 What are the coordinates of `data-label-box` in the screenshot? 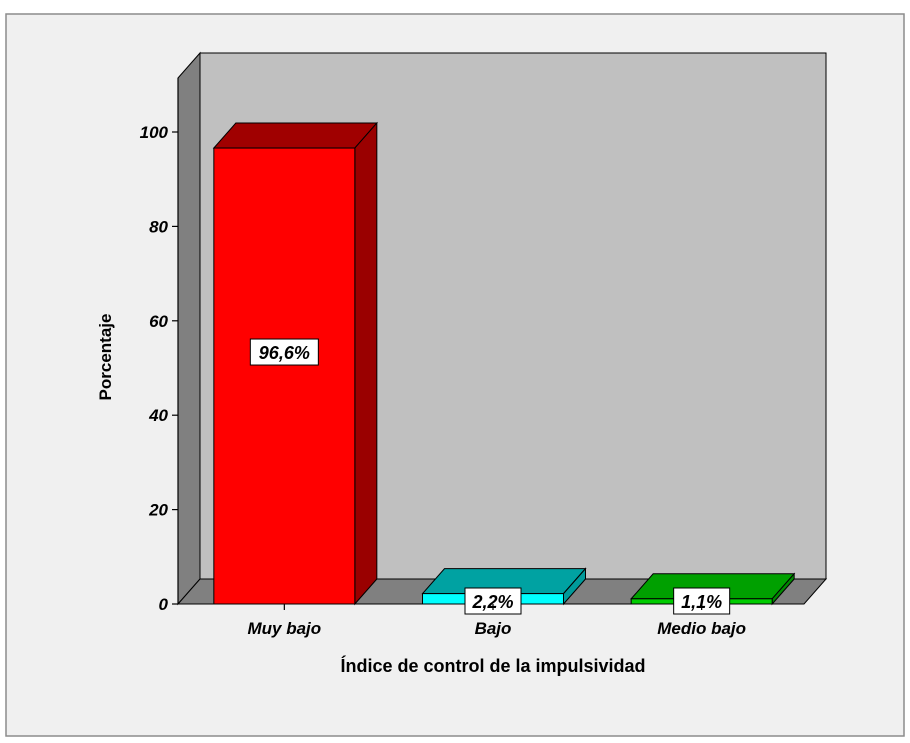 It's located at (284, 352).